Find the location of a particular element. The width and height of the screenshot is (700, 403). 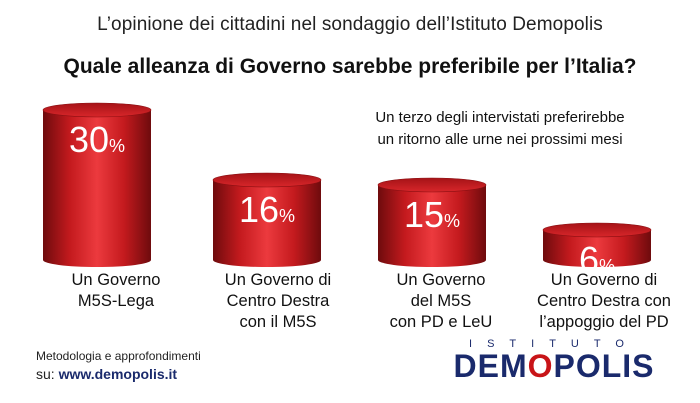

website-link: www.demopolis.it is located at coordinates (118, 374).